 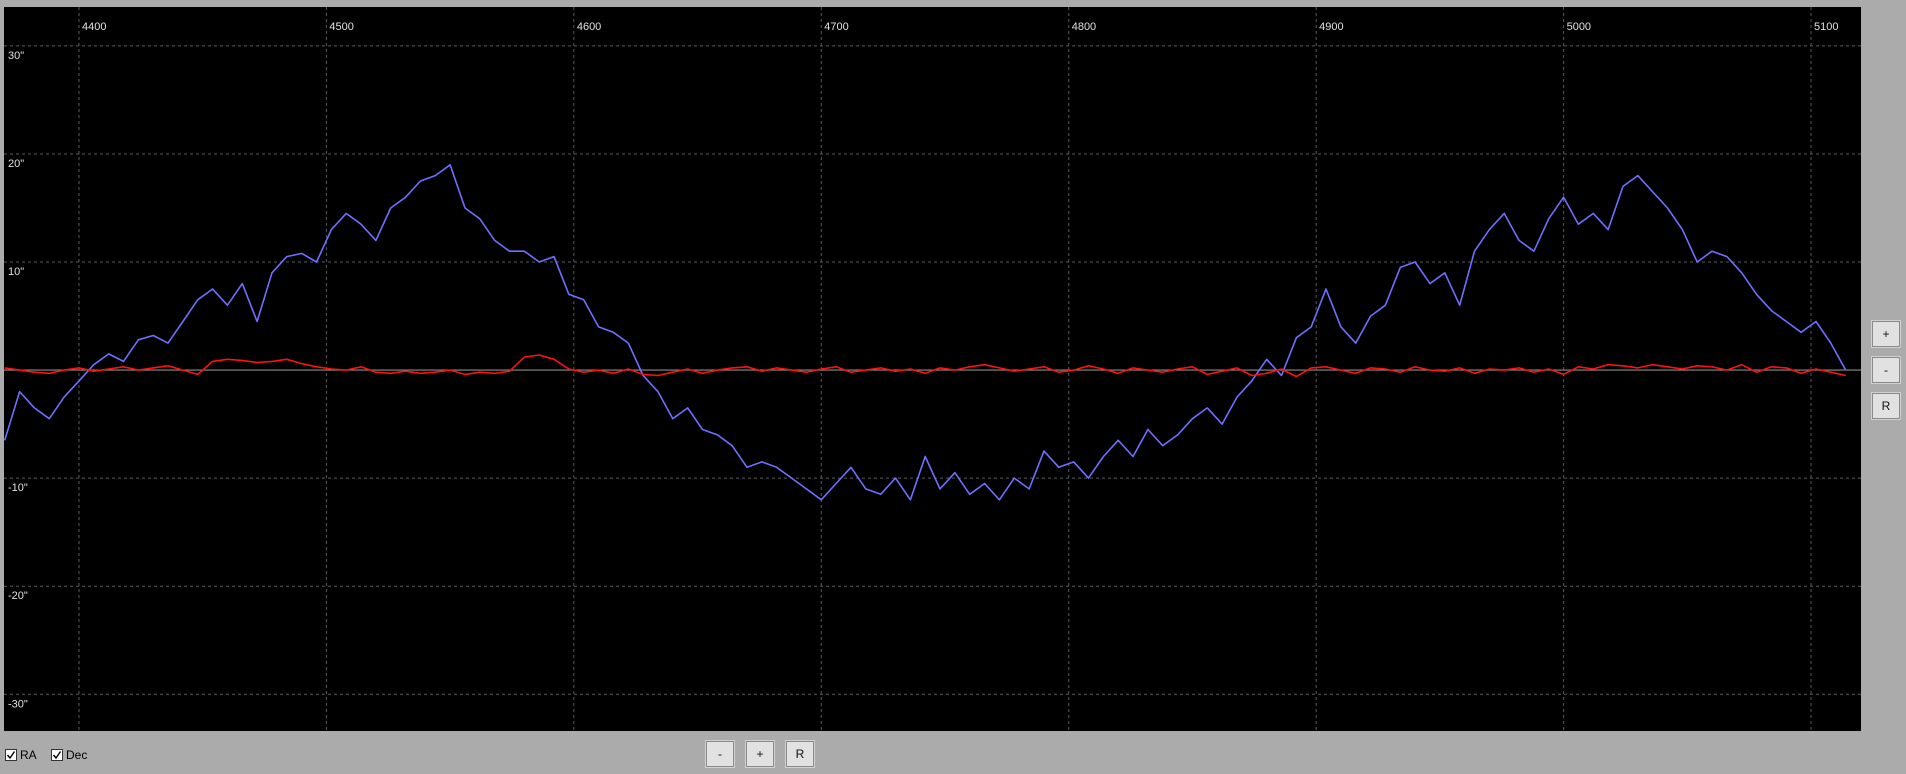 What do you see at coordinates (18, 488) in the screenshot?
I see `y-tick-label: -10"` at bounding box center [18, 488].